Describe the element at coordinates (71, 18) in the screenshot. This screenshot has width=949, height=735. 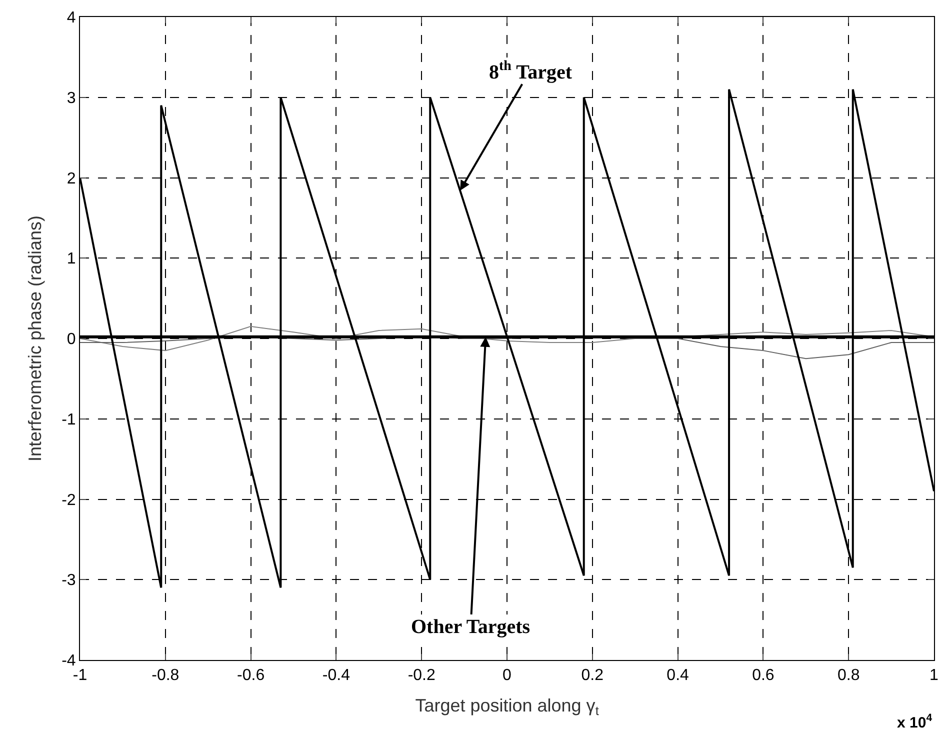
I see `y-tick-label: 4` at that location.